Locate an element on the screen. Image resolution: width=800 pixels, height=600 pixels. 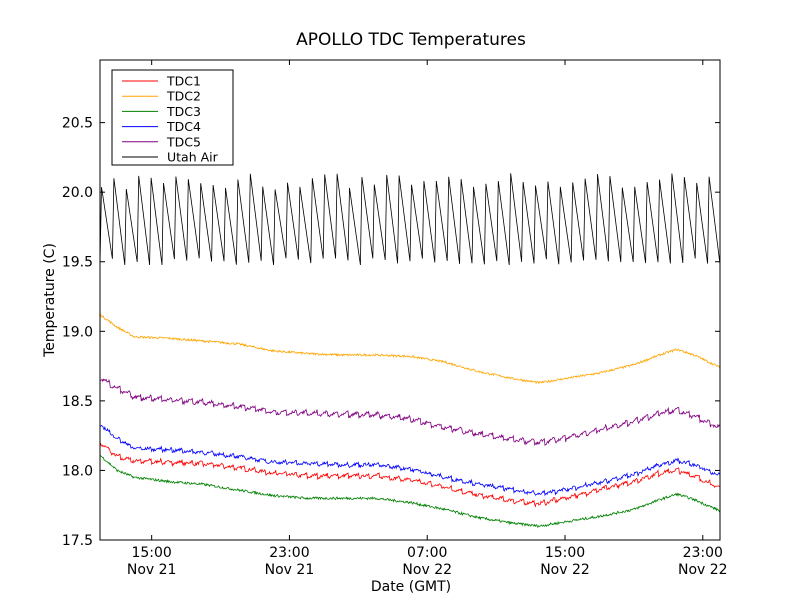
series-line-utah-air is located at coordinates (410, 219).